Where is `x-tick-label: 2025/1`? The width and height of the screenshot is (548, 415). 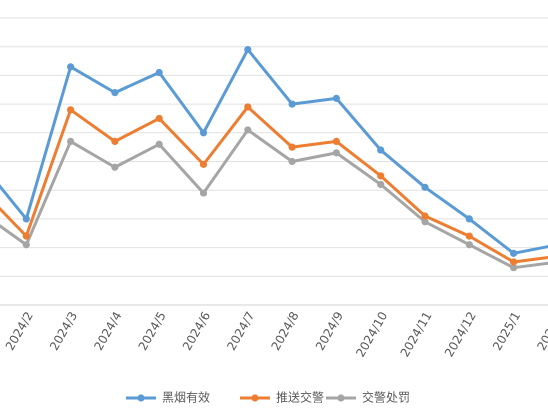
x-tick-label: 2025/1 is located at coordinates (506, 331).